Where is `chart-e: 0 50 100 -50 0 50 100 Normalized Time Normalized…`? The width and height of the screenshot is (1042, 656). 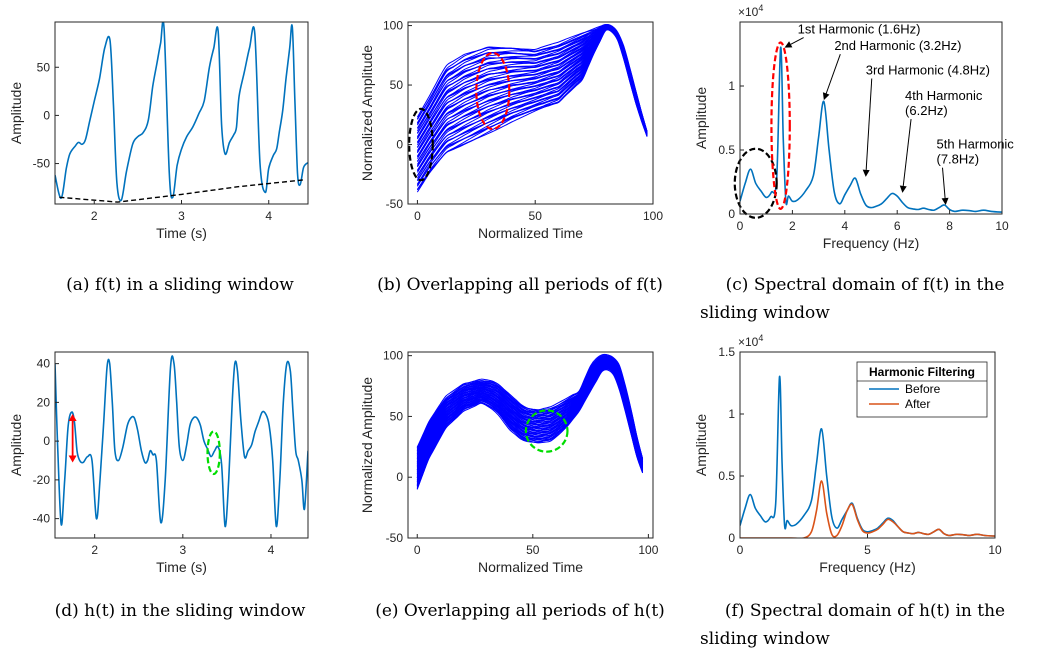 chart-e: 0 50 100 -50 0 50 100 Normalized Time Normalized… is located at coordinates (512, 485).